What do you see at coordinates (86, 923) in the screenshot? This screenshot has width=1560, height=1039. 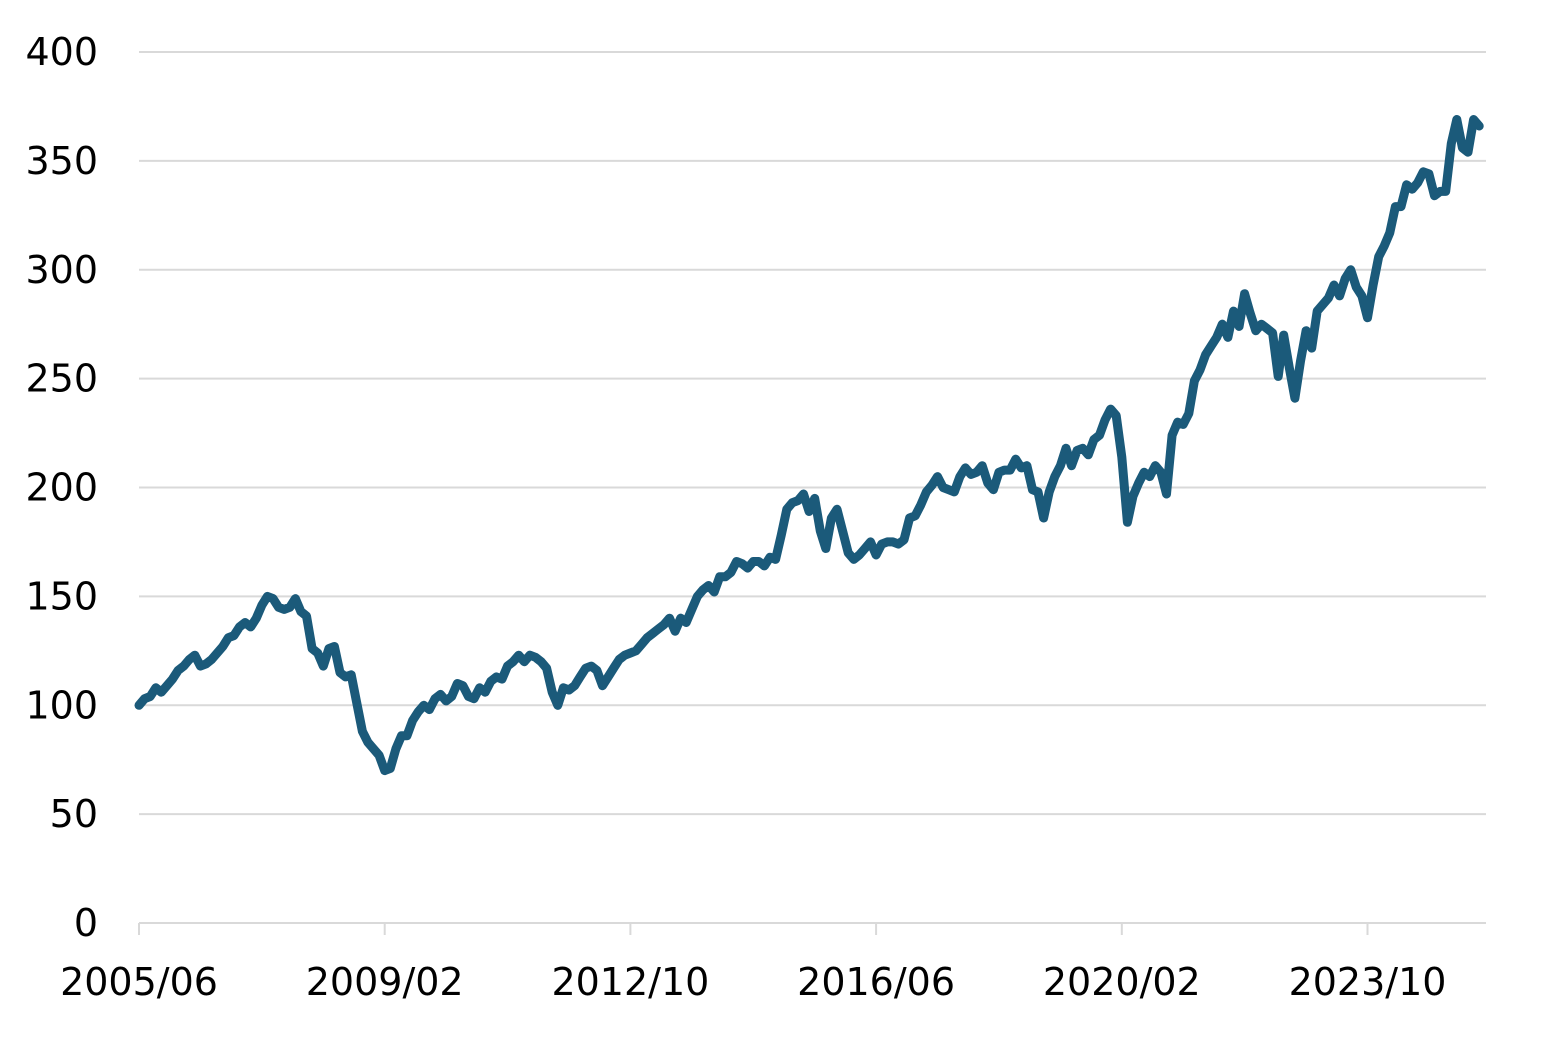 I see `y-tick-label-0: 0` at bounding box center [86, 923].